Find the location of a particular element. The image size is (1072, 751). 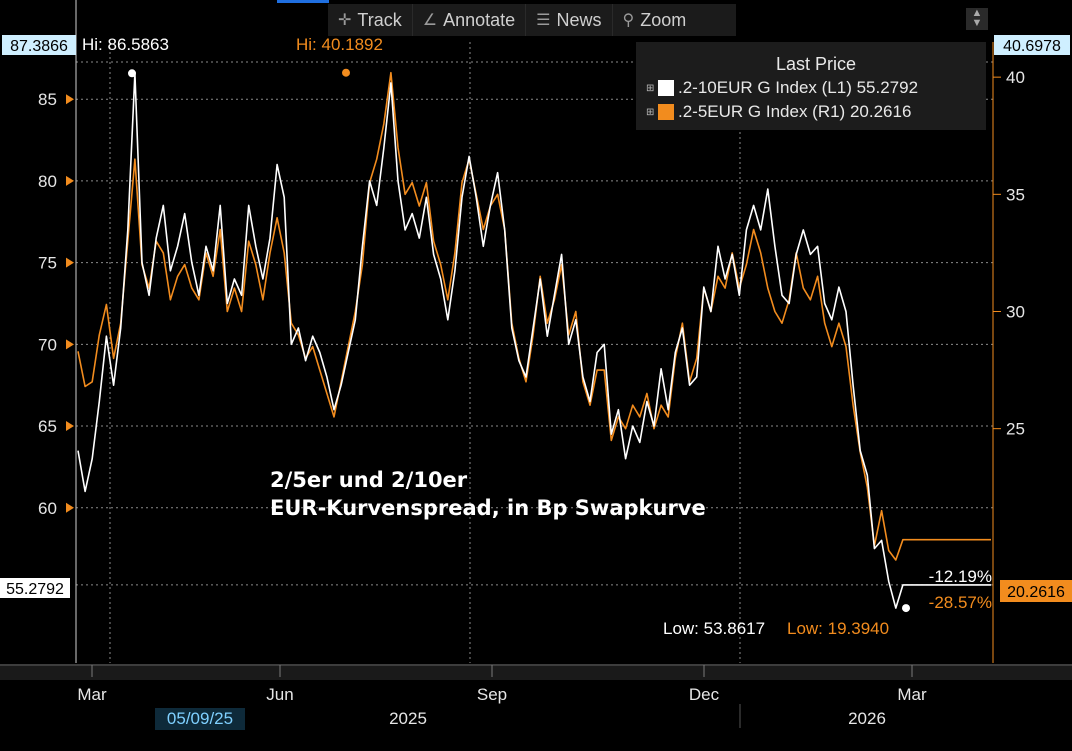

news-label: News is located at coordinates (579, 19).